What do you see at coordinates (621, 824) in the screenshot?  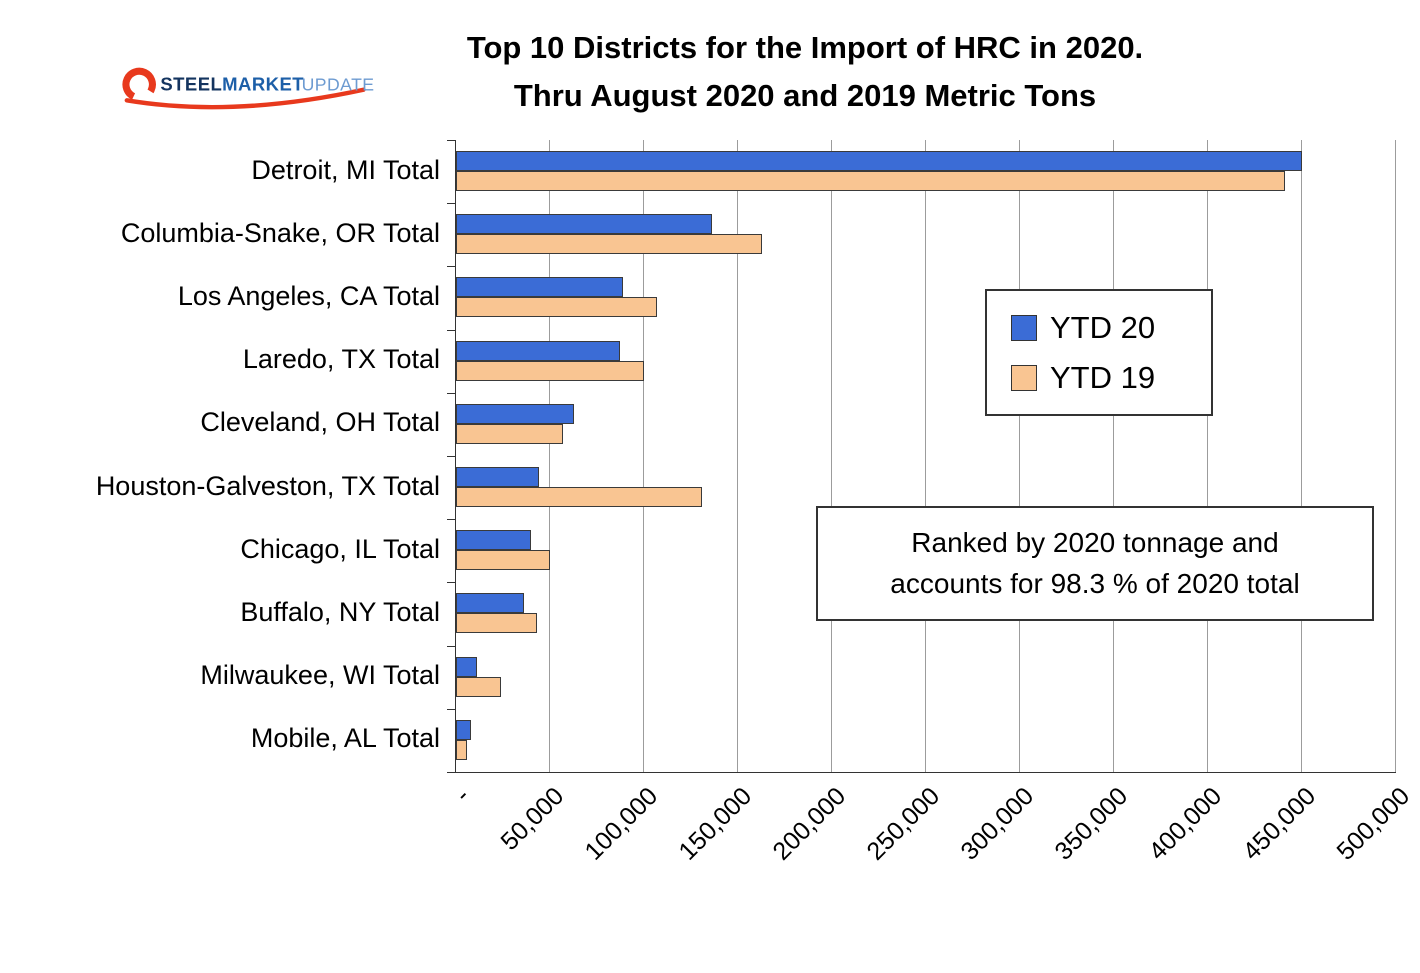 I see `x-tick-label: 100,000` at bounding box center [621, 824].